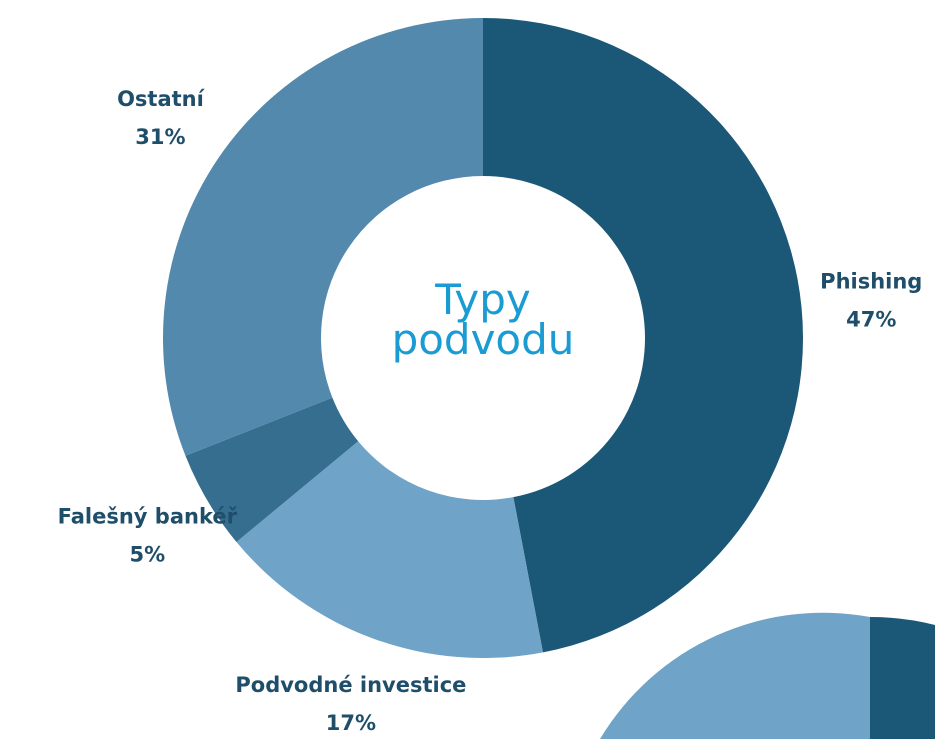  Describe the element at coordinates (871, 281) in the screenshot. I see `segment-label: Phishing` at that location.